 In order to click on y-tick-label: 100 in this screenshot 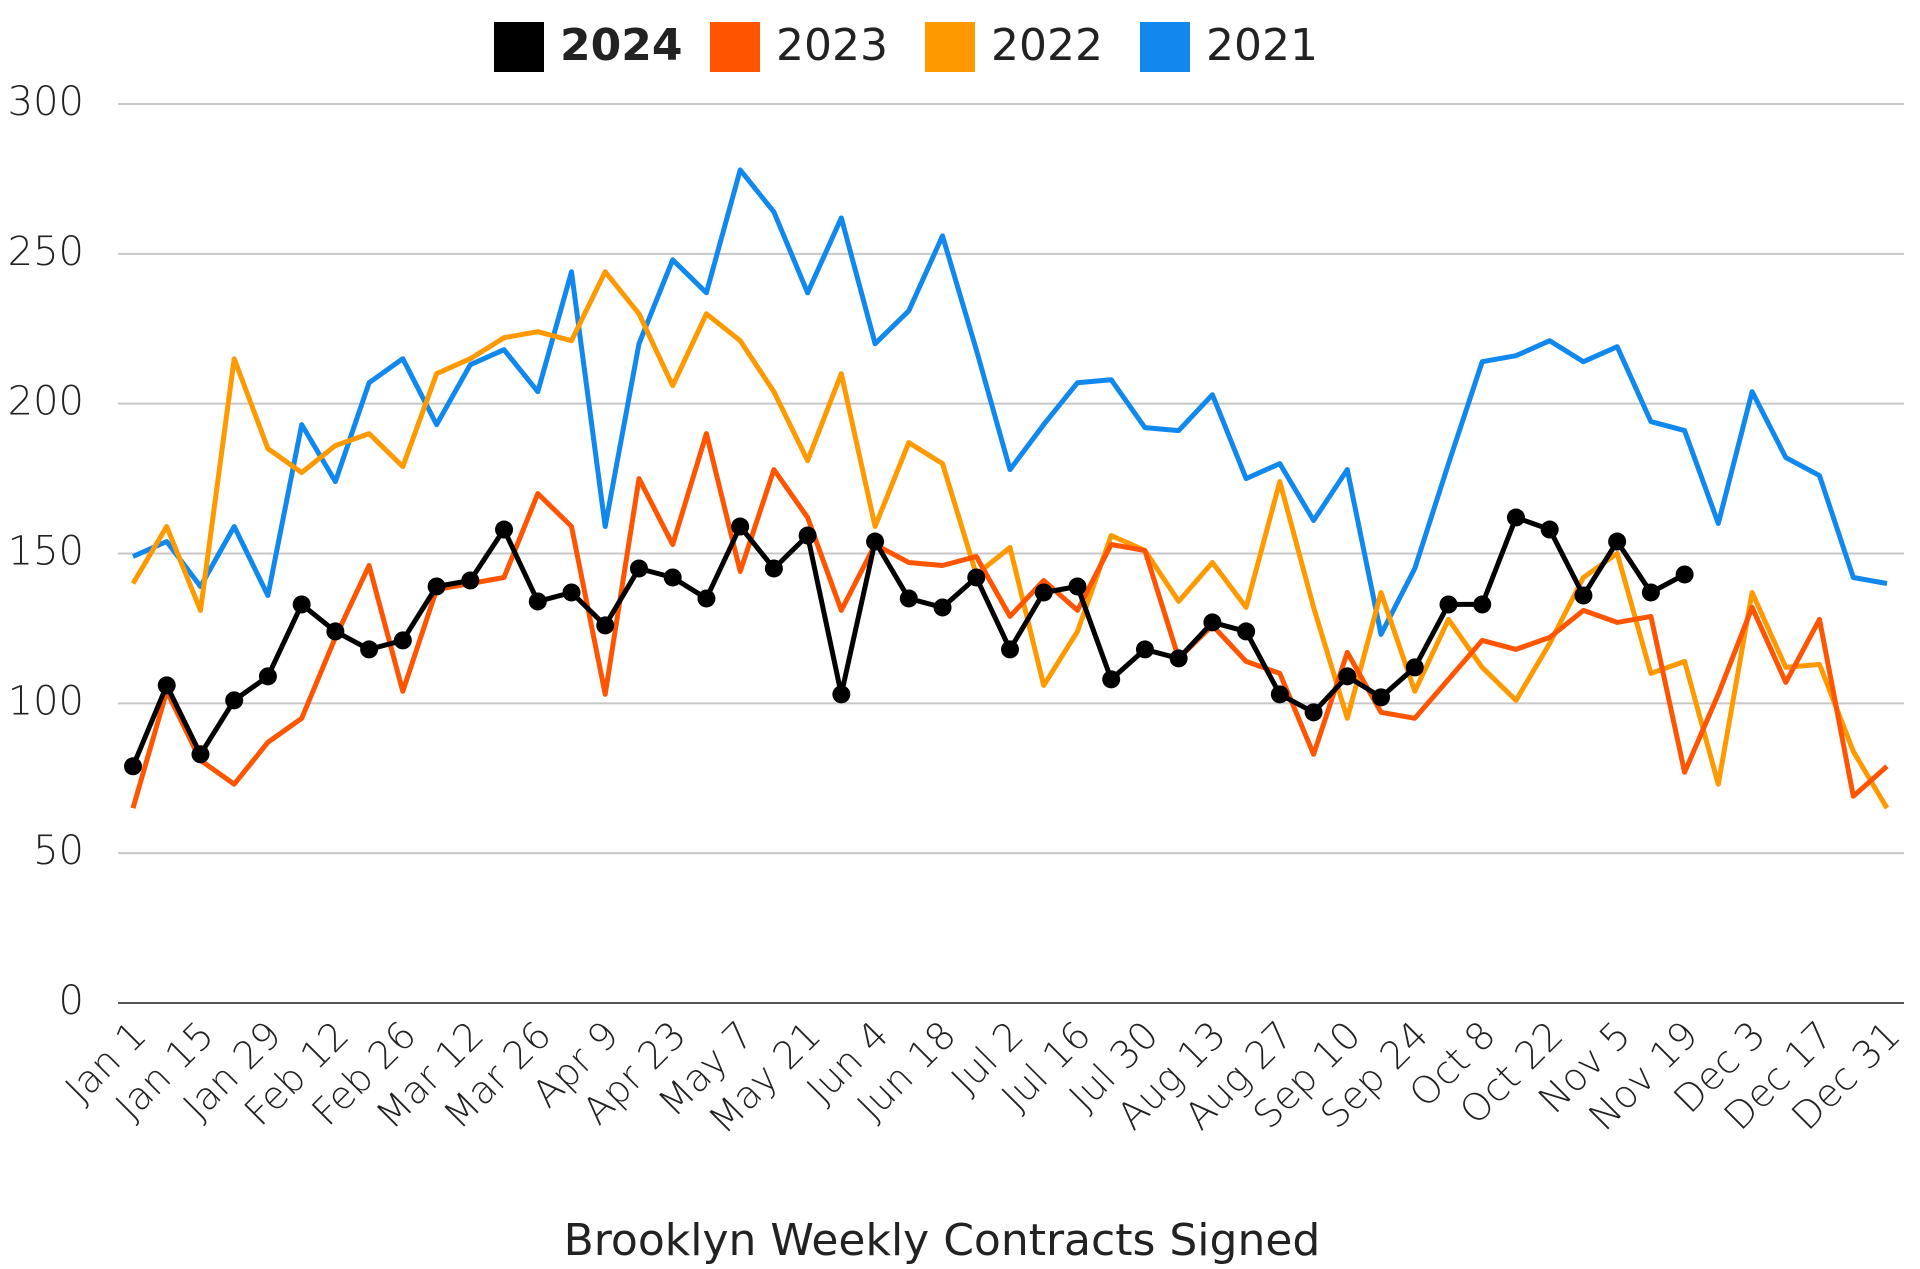, I will do `click(46, 701)`.